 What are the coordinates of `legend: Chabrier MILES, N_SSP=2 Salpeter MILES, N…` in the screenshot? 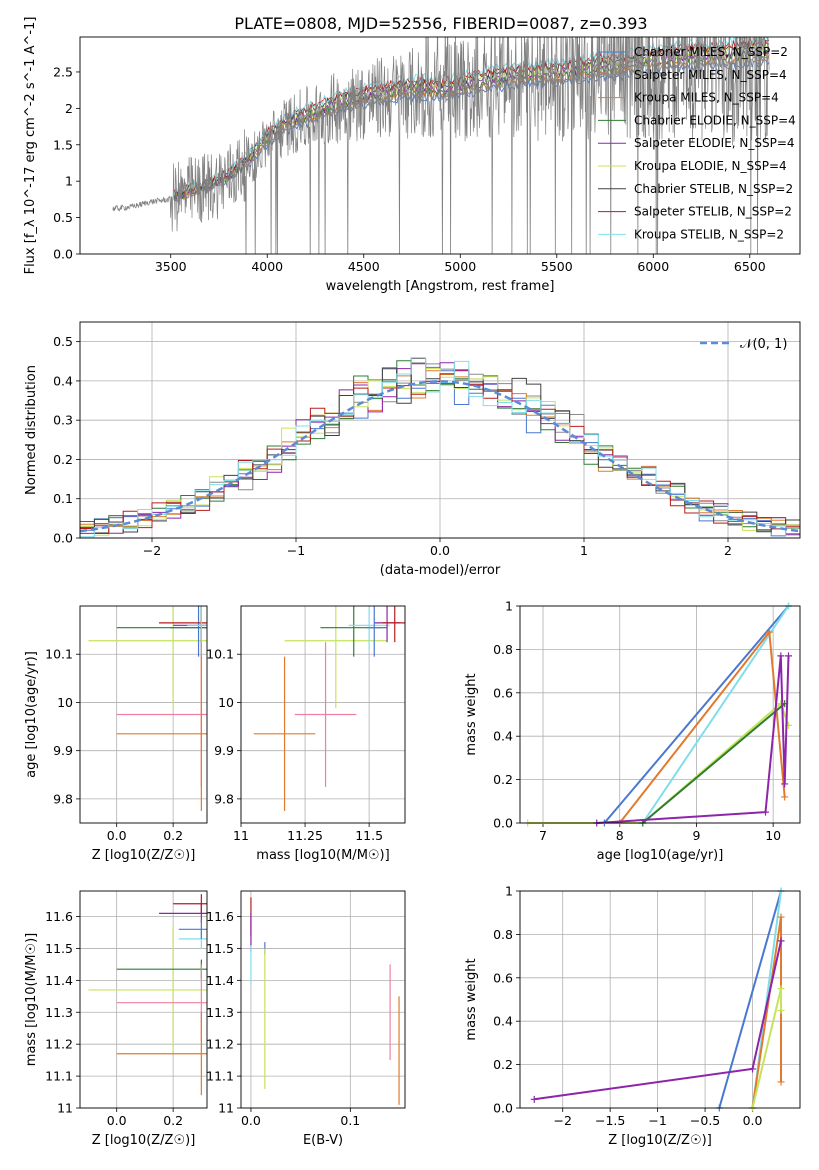 It's located at (697, 143).